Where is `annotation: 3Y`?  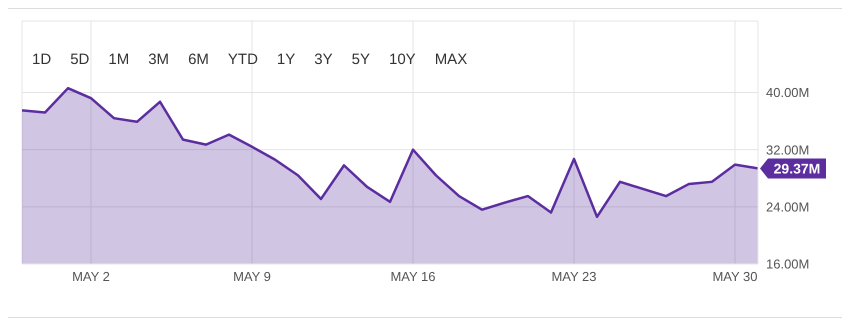
annotation: 3Y is located at coordinates (323, 59).